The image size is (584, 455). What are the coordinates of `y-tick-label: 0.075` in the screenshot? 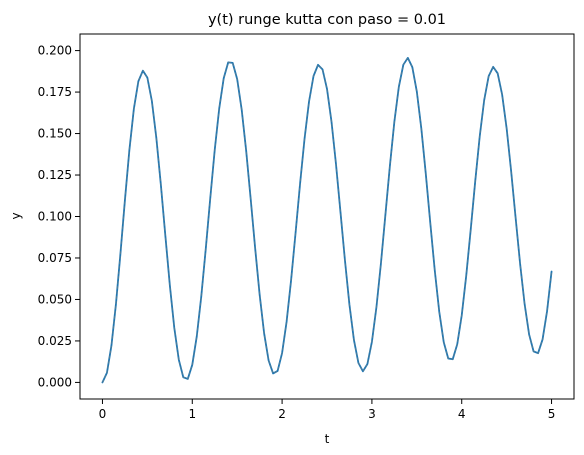 It's located at (55, 258).